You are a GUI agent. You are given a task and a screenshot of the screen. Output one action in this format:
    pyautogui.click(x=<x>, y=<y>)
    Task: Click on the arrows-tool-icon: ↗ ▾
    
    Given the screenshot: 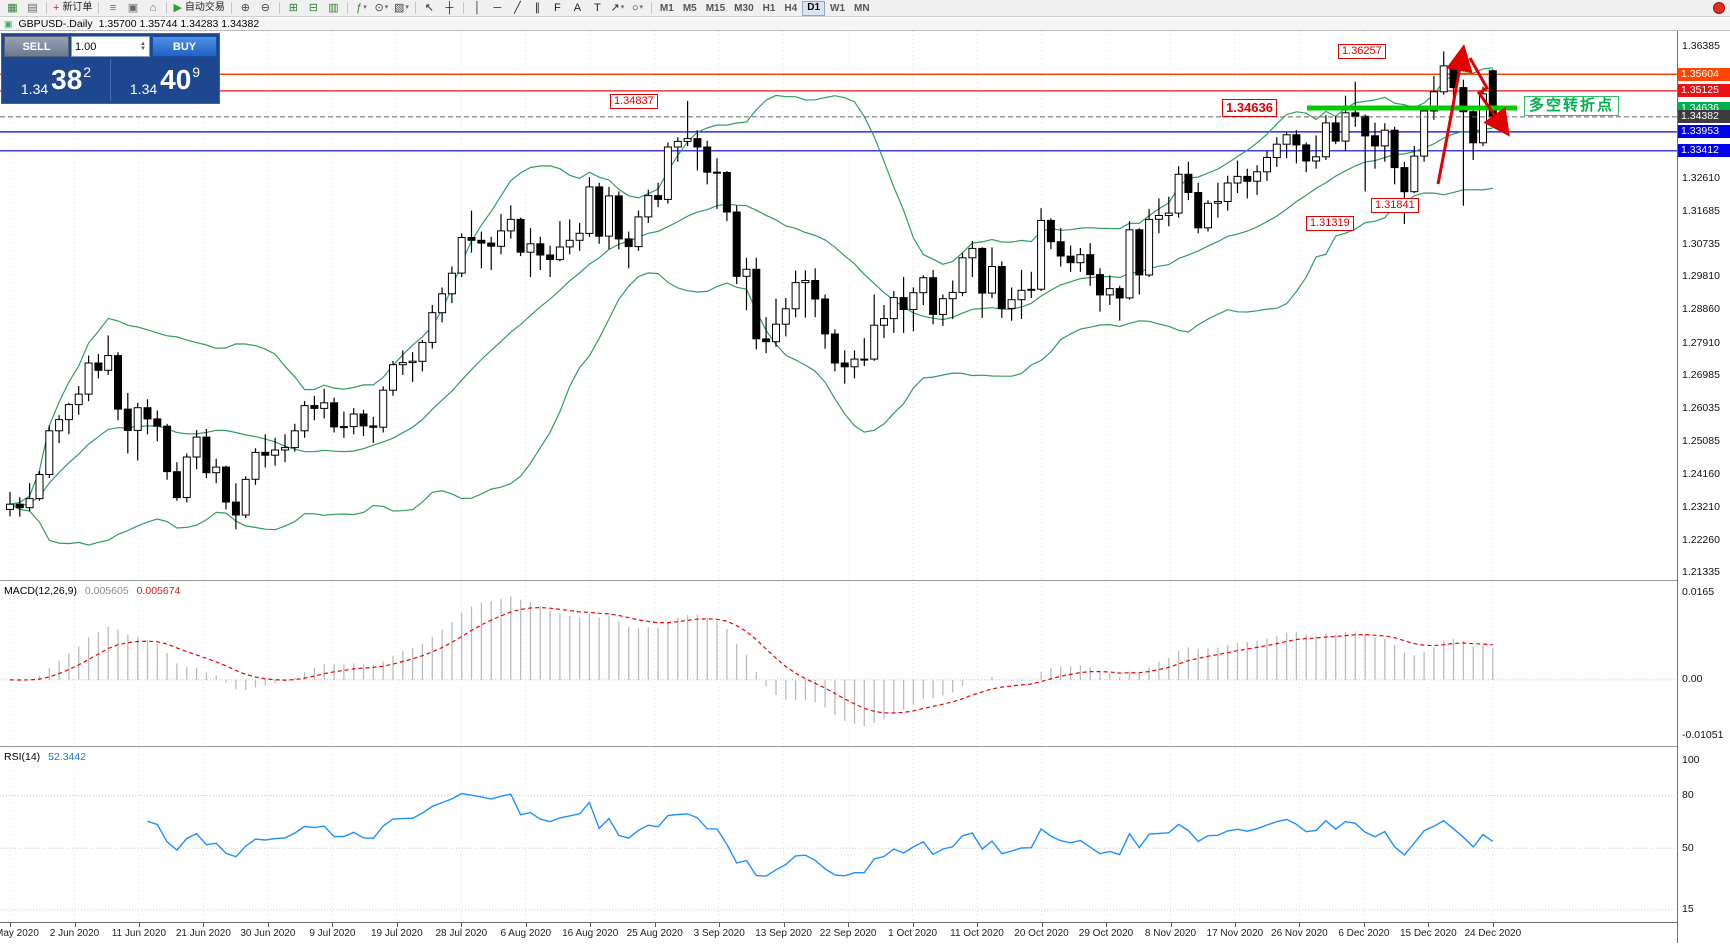 What is the action you would take?
    pyautogui.click(x=617, y=8)
    